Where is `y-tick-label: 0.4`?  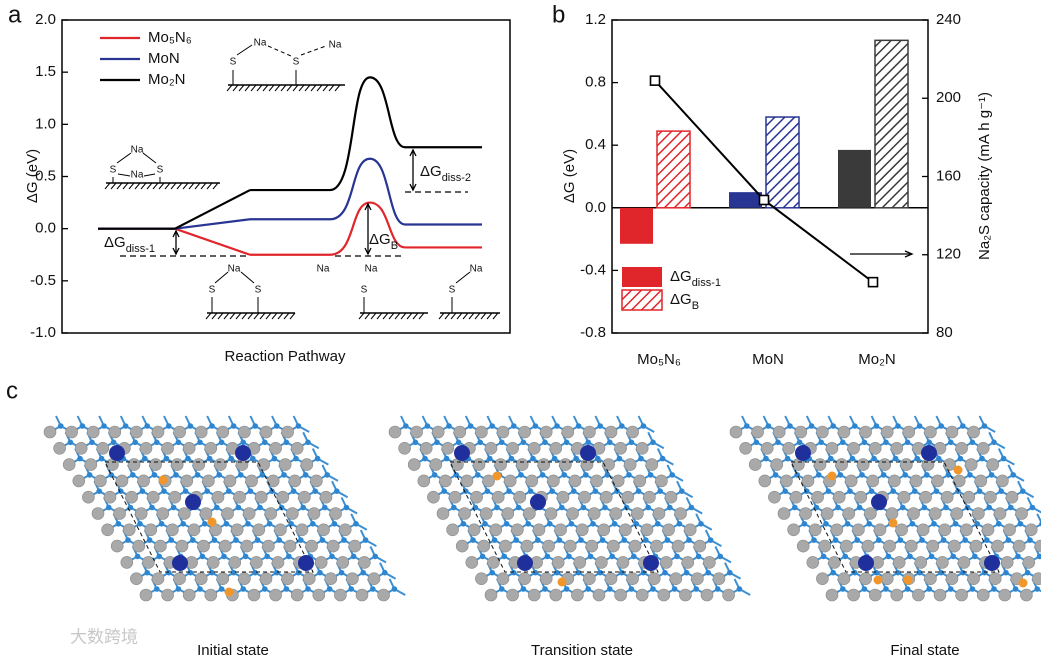
y-tick-label: 0.4 is located at coordinates (595, 144).